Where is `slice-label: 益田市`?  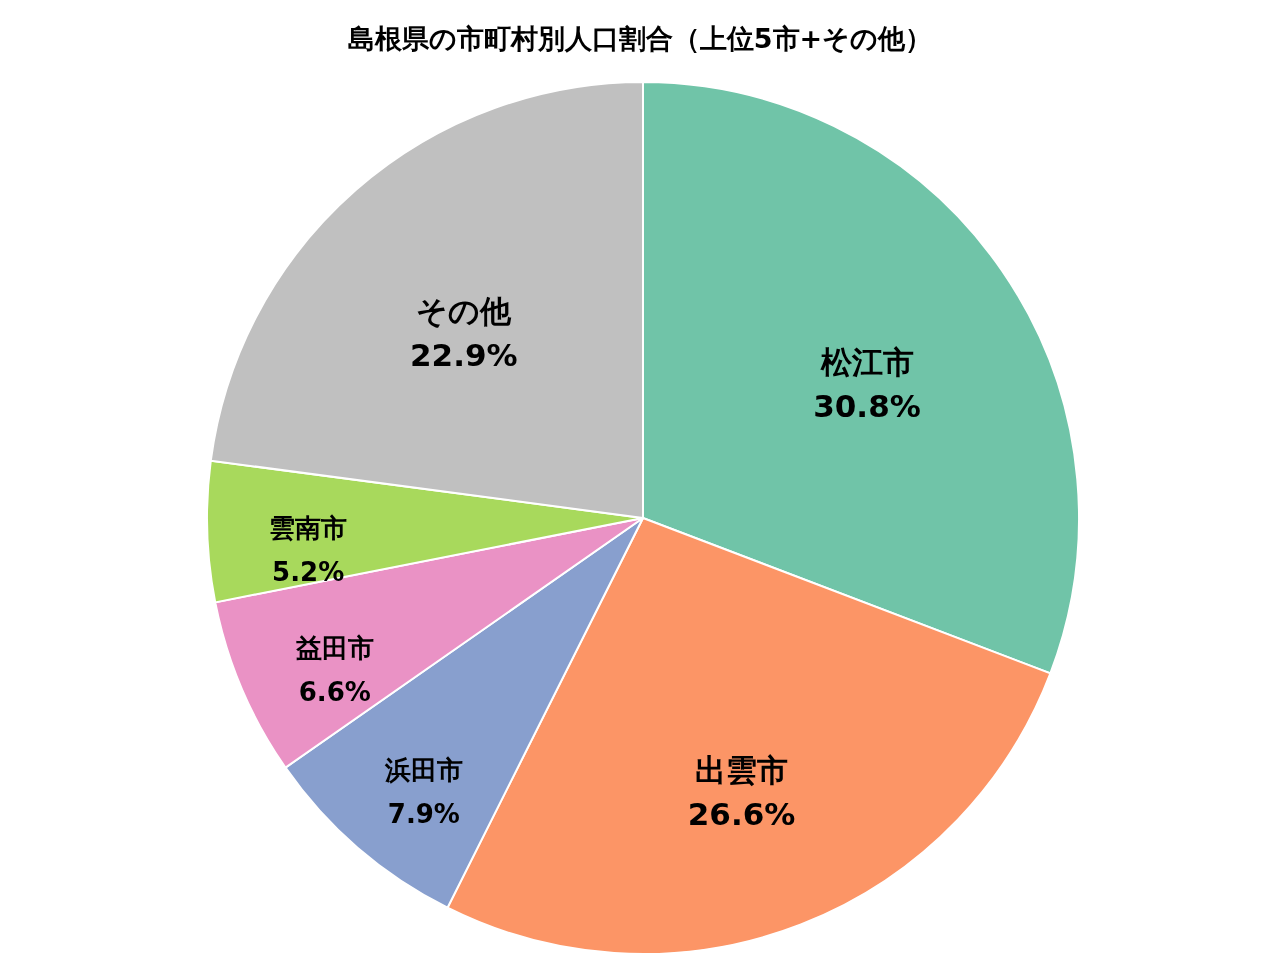 slice-label: 益田市 is located at coordinates (334, 648).